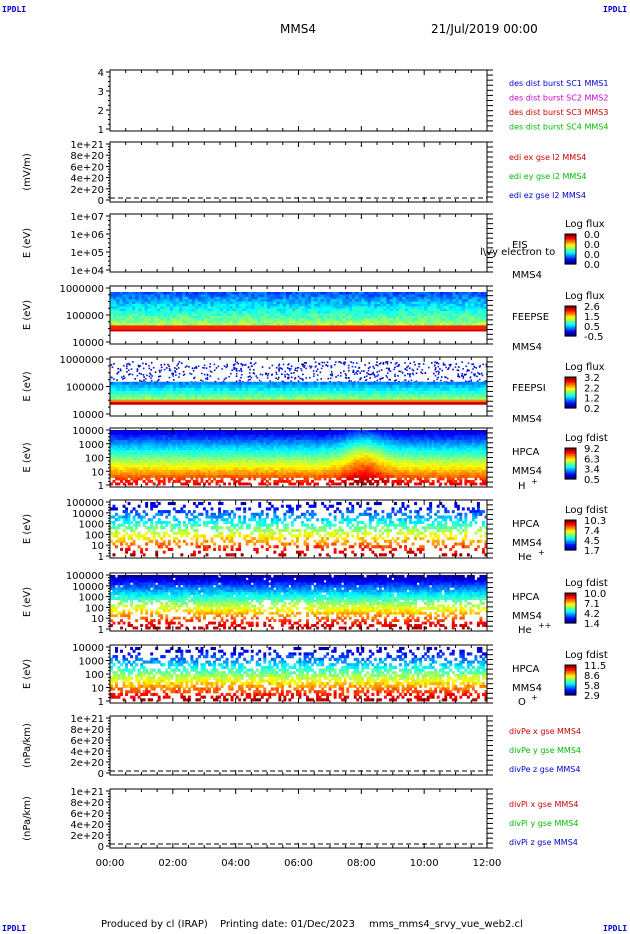 Image resolution: width=630 pixels, height=934 pixels. Describe the element at coordinates (558, 127) in the screenshot. I see `panel-burst-series-label-4: des dist burst SC4 MMS4` at that location.